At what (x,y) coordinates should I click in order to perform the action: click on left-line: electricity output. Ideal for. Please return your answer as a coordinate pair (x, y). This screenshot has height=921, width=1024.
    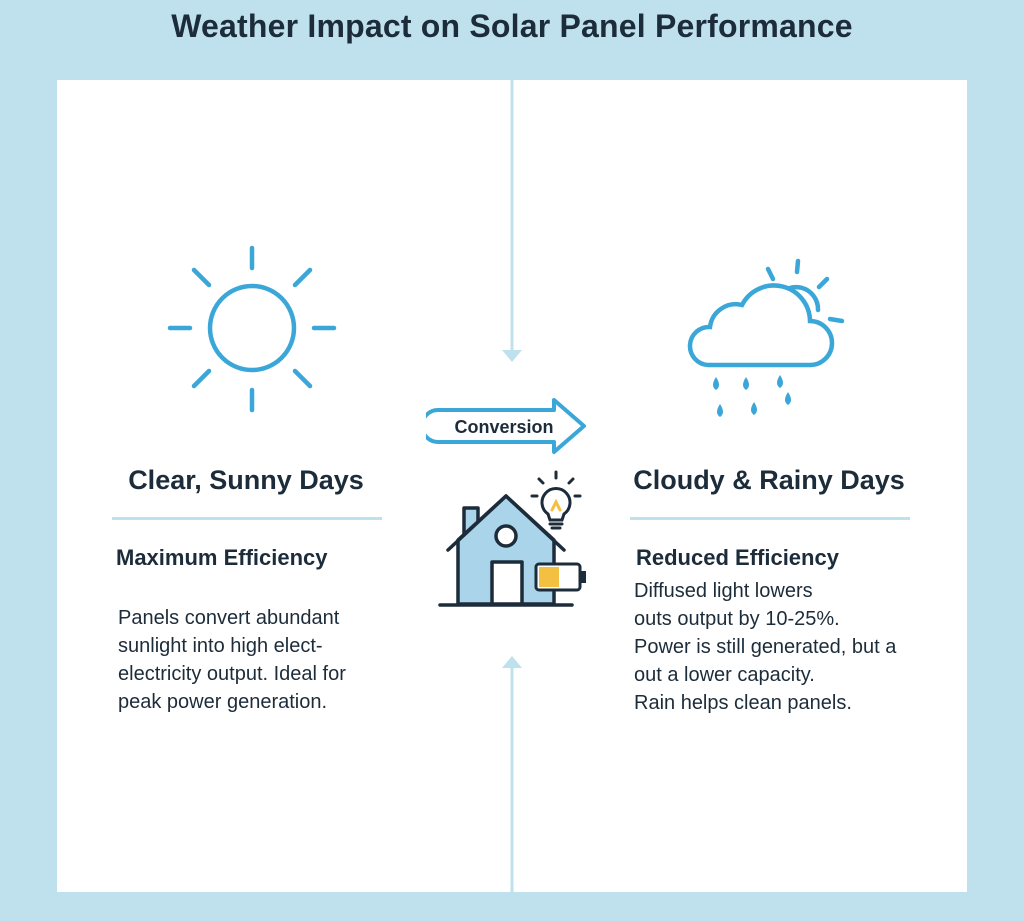
    Looking at the image, I should click on (232, 674).